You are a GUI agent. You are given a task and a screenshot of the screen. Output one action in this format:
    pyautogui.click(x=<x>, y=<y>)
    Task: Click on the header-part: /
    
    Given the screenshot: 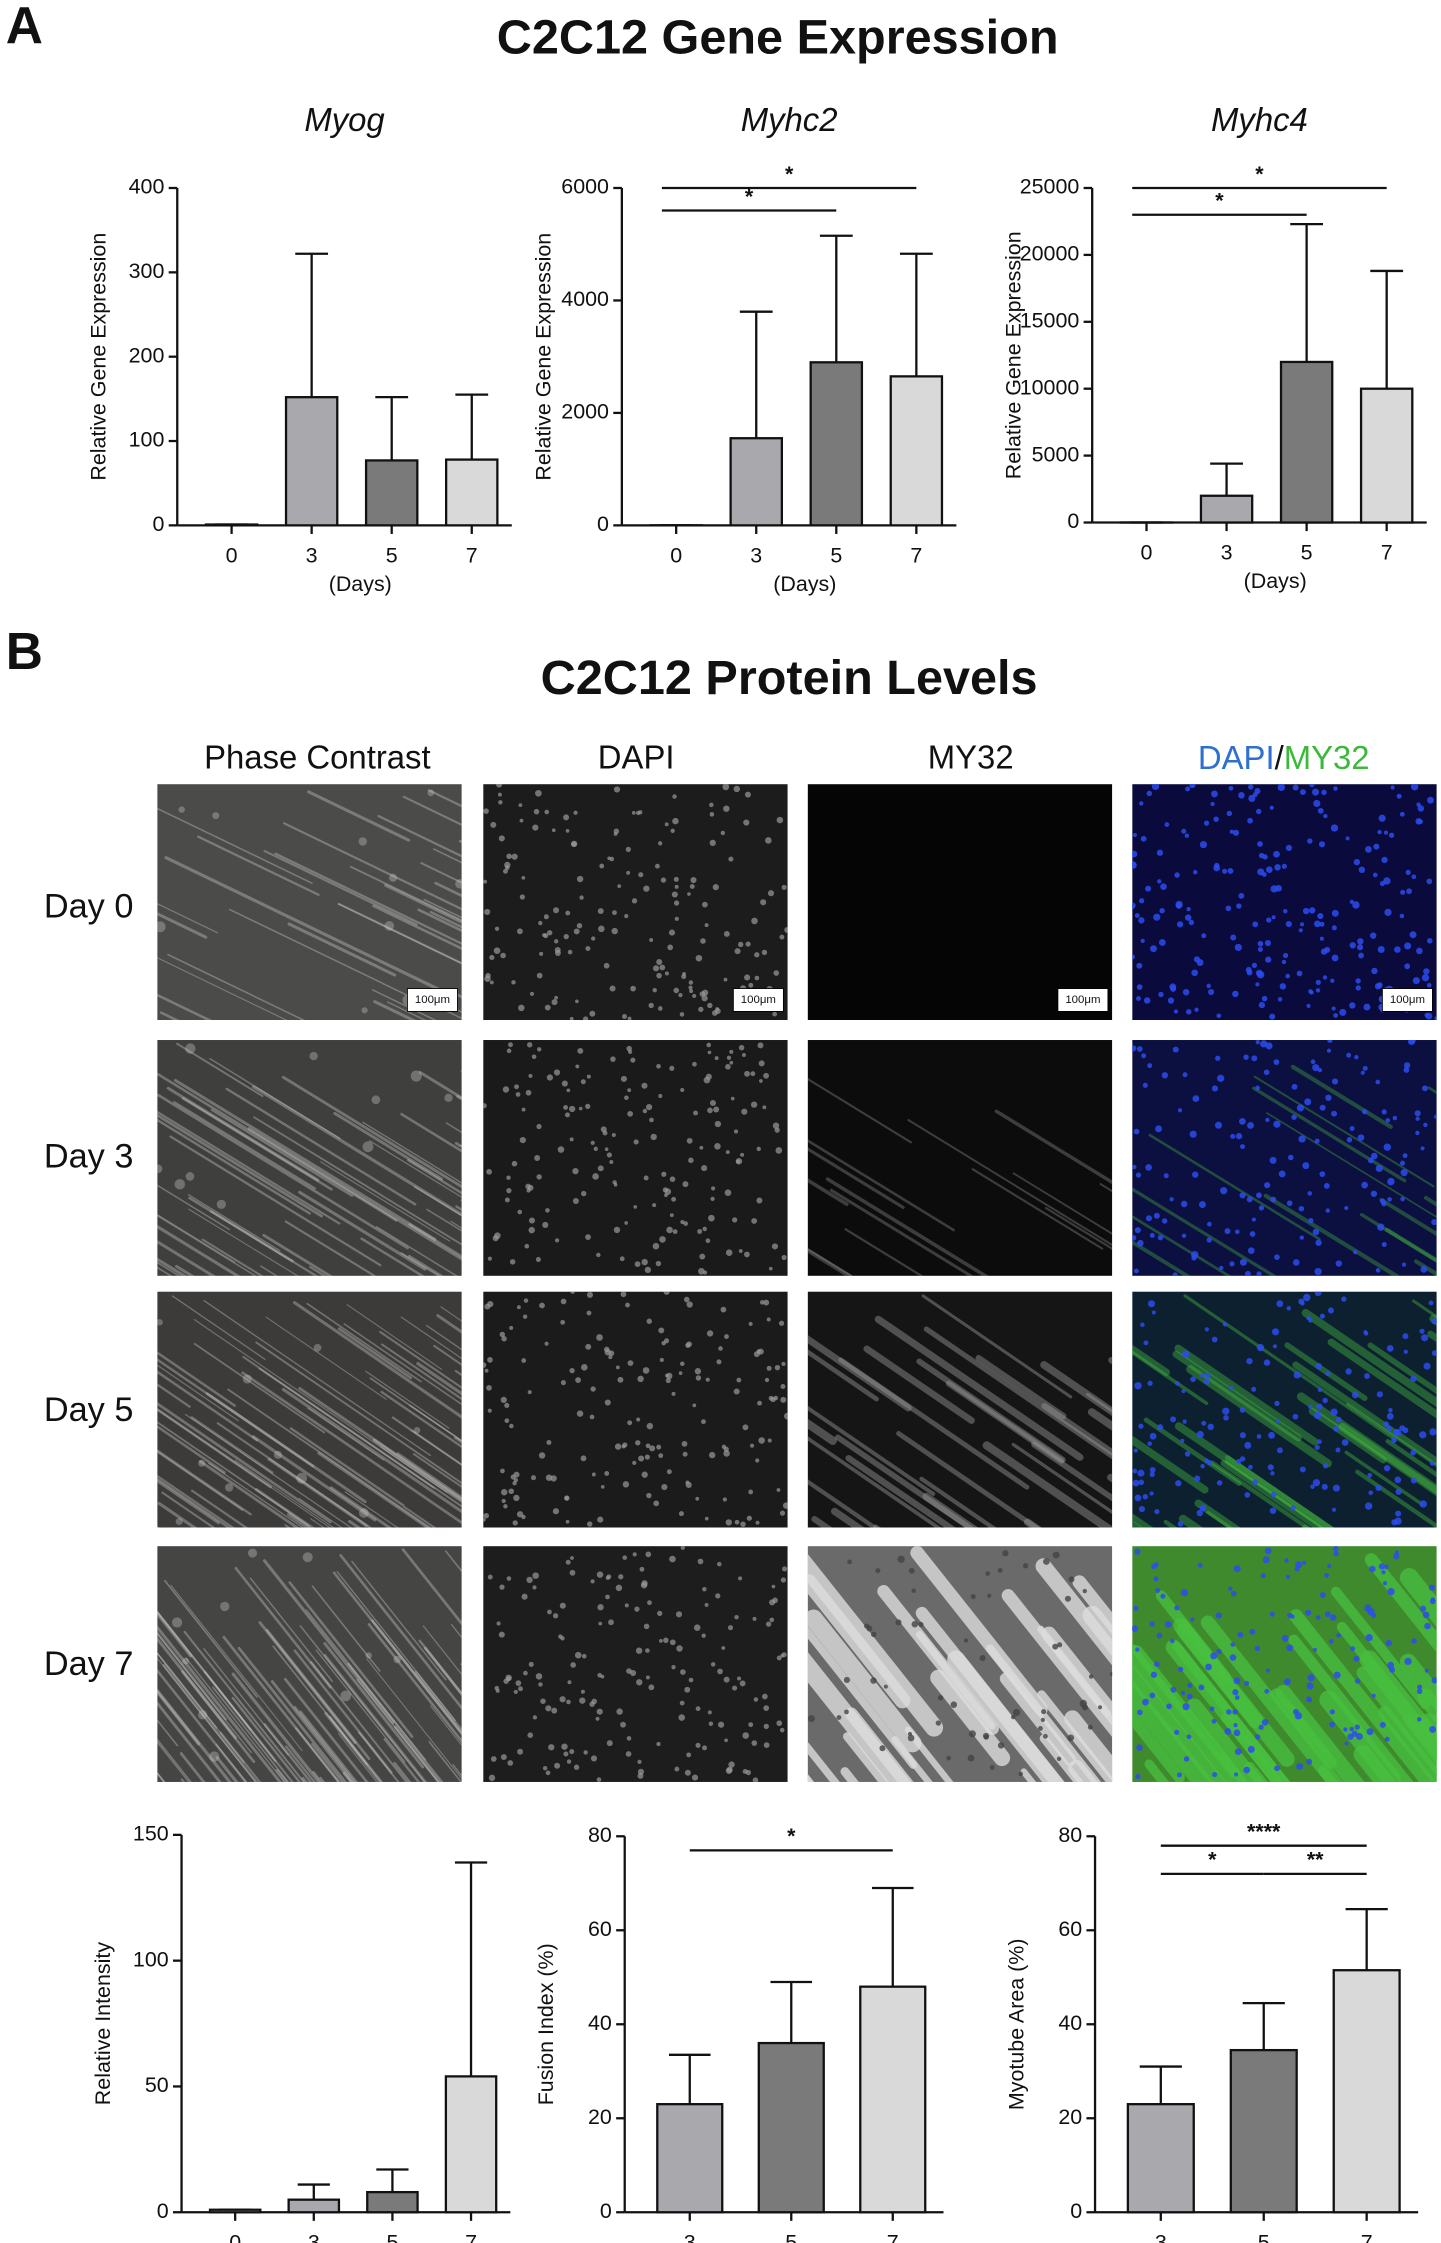 What is the action you would take?
    pyautogui.click(x=1280, y=757)
    